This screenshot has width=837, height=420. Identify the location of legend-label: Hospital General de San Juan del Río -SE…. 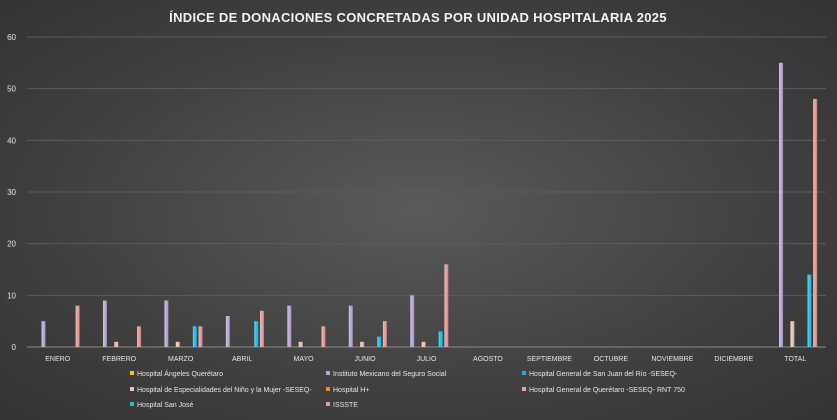
(603, 374).